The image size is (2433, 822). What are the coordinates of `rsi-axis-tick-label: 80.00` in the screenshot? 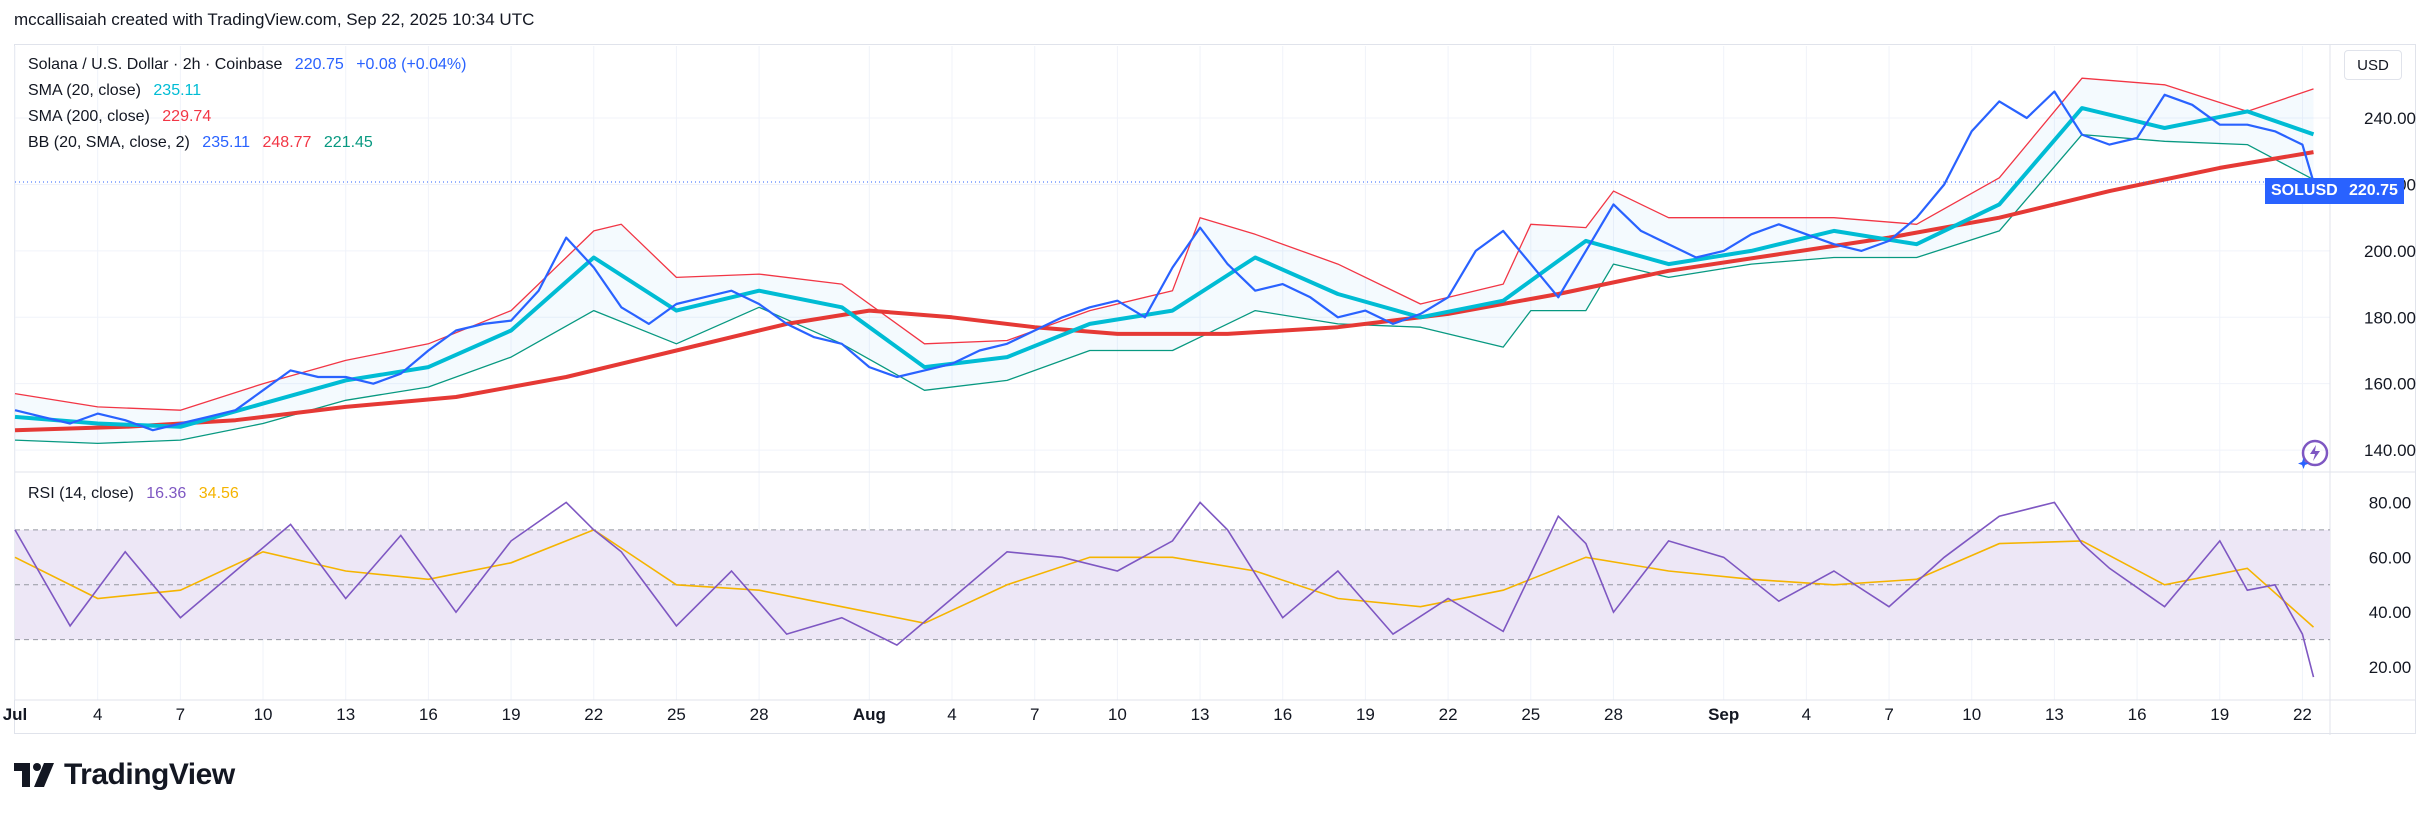 It's located at (2390, 502).